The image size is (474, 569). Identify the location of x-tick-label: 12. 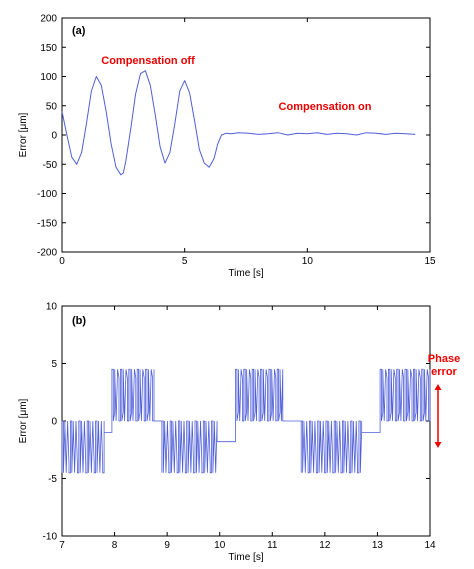
(325, 545).